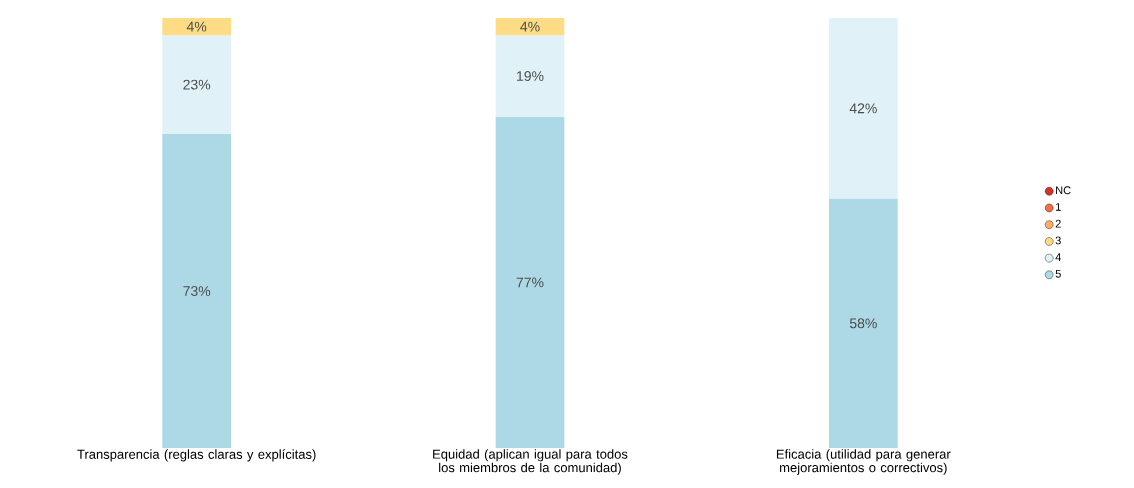 Image resolution: width=1134 pixels, height=488 pixels. I want to click on legend-label: 5, so click(1058, 273).